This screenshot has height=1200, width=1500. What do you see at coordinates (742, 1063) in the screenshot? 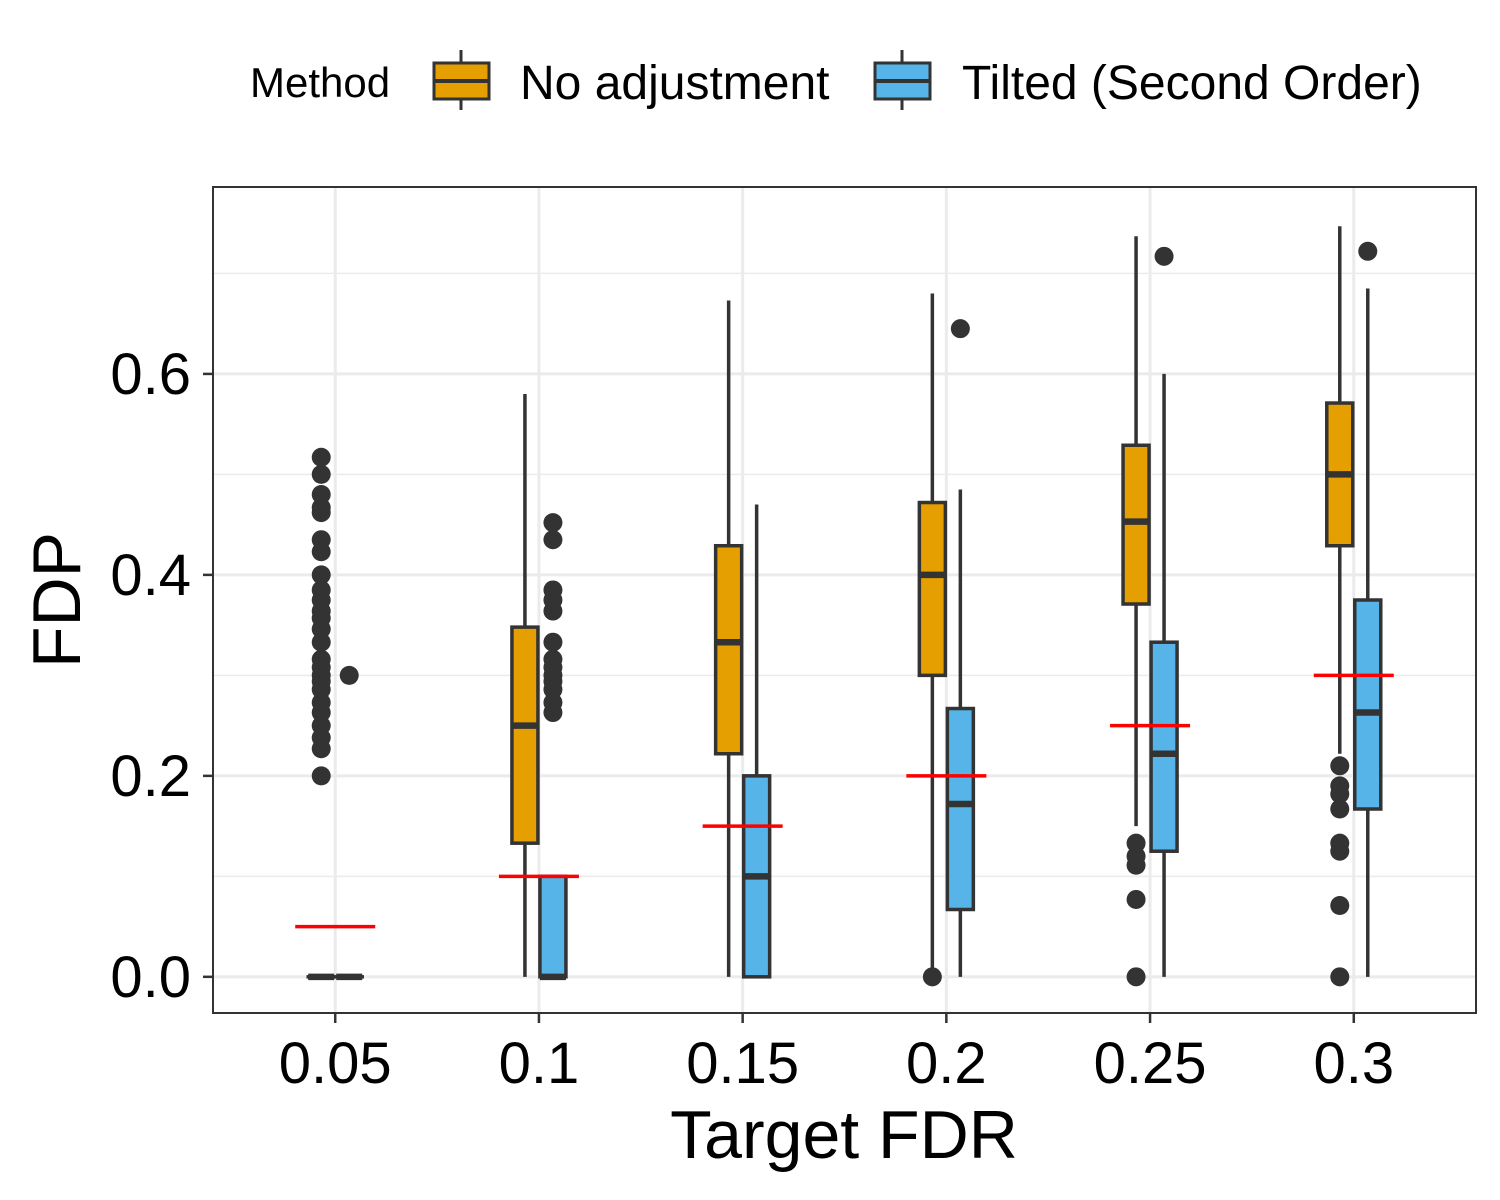
I see `x-tick-label: 0.15` at bounding box center [742, 1063].